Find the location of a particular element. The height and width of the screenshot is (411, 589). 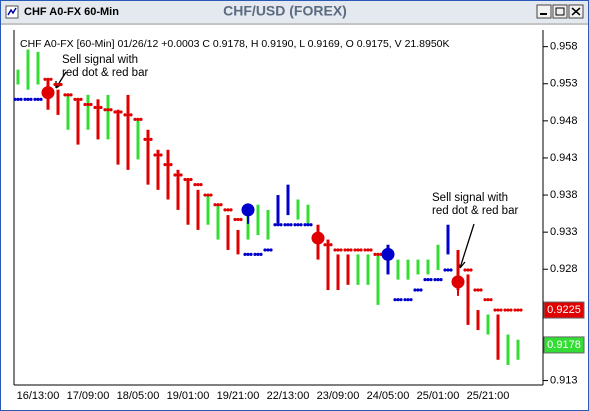

window-icon-glyph is located at coordinates (12, 11).